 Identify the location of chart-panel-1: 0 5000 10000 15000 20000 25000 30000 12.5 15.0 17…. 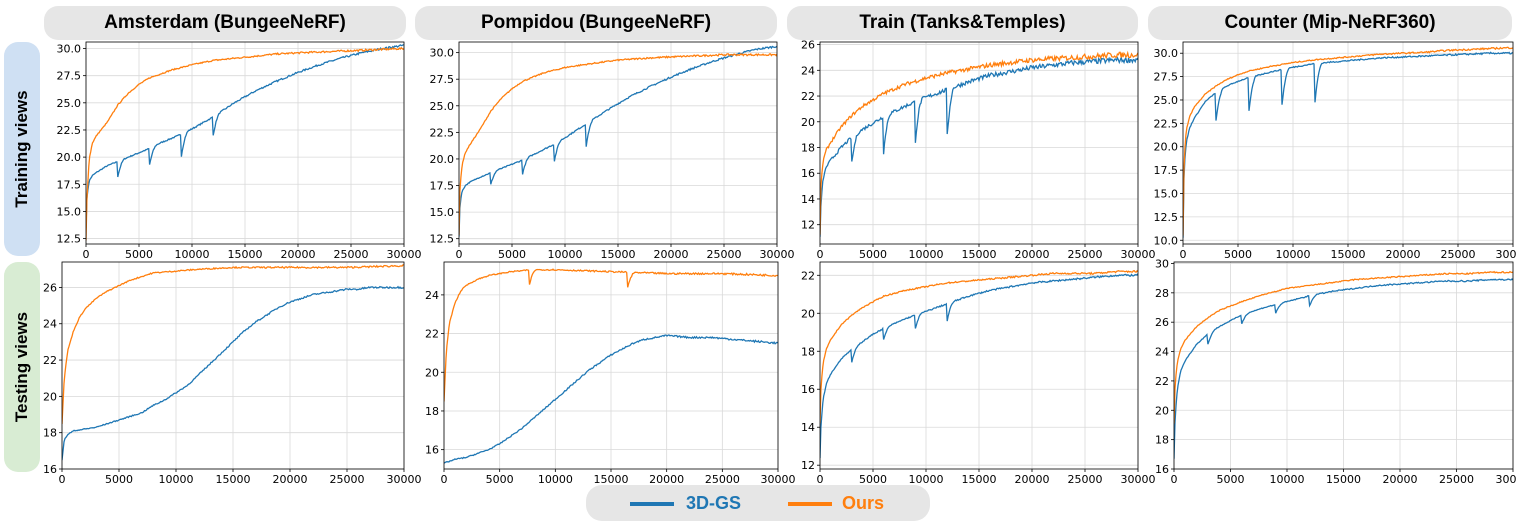
(612, 151).